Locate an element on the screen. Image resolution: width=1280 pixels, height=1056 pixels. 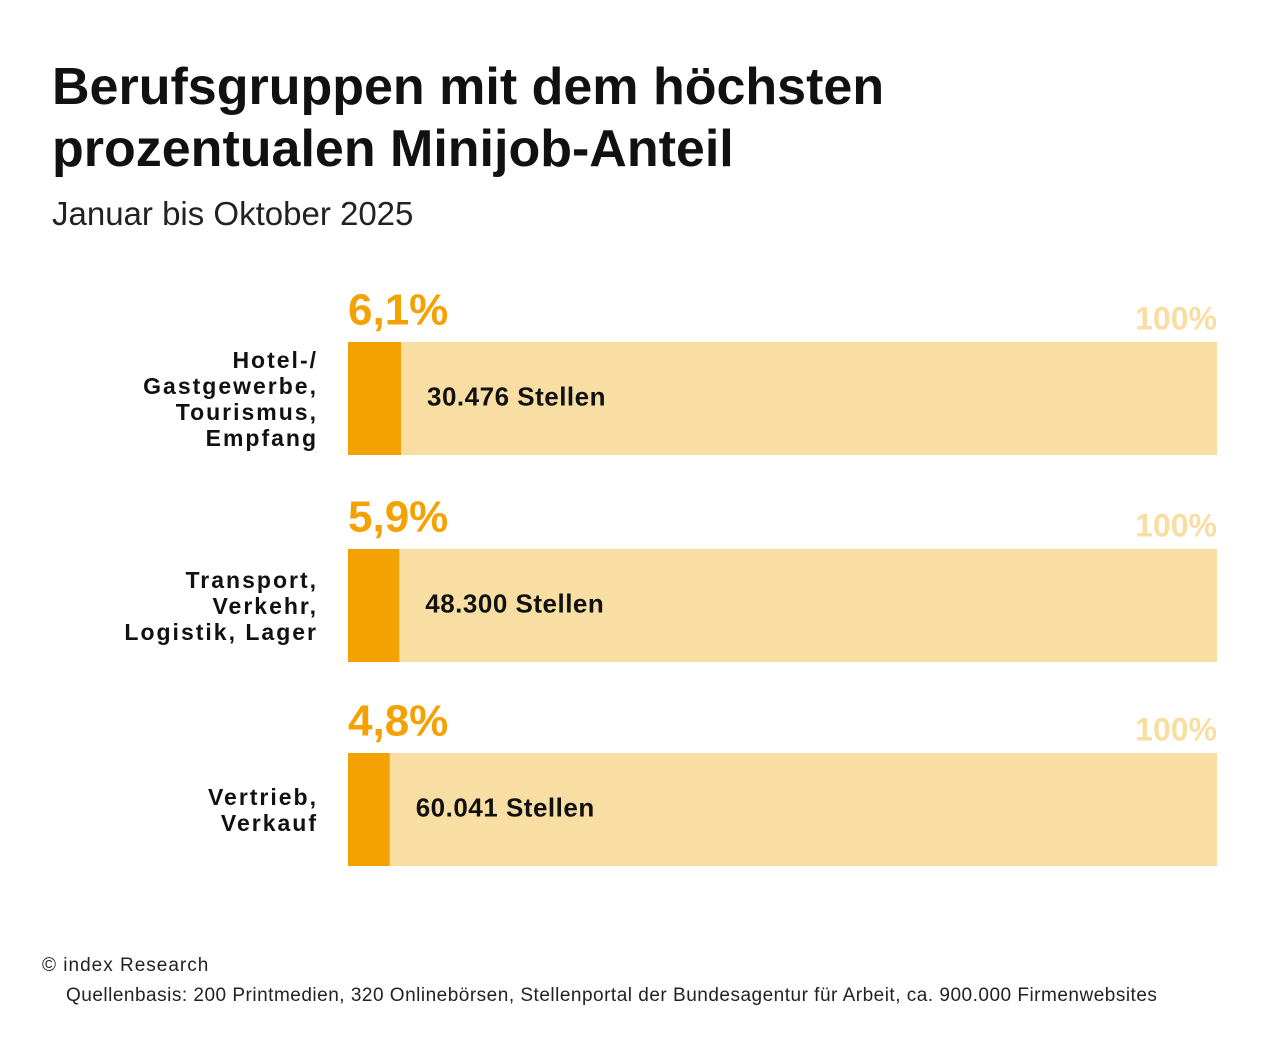
category-label: Hotel-/ Gastgewerbe, Tourismus, Empfang is located at coordinates (230, 398).